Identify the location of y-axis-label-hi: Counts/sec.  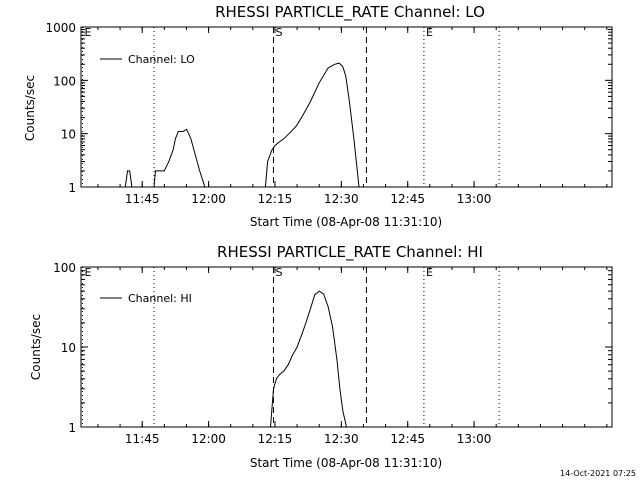
(36, 347).